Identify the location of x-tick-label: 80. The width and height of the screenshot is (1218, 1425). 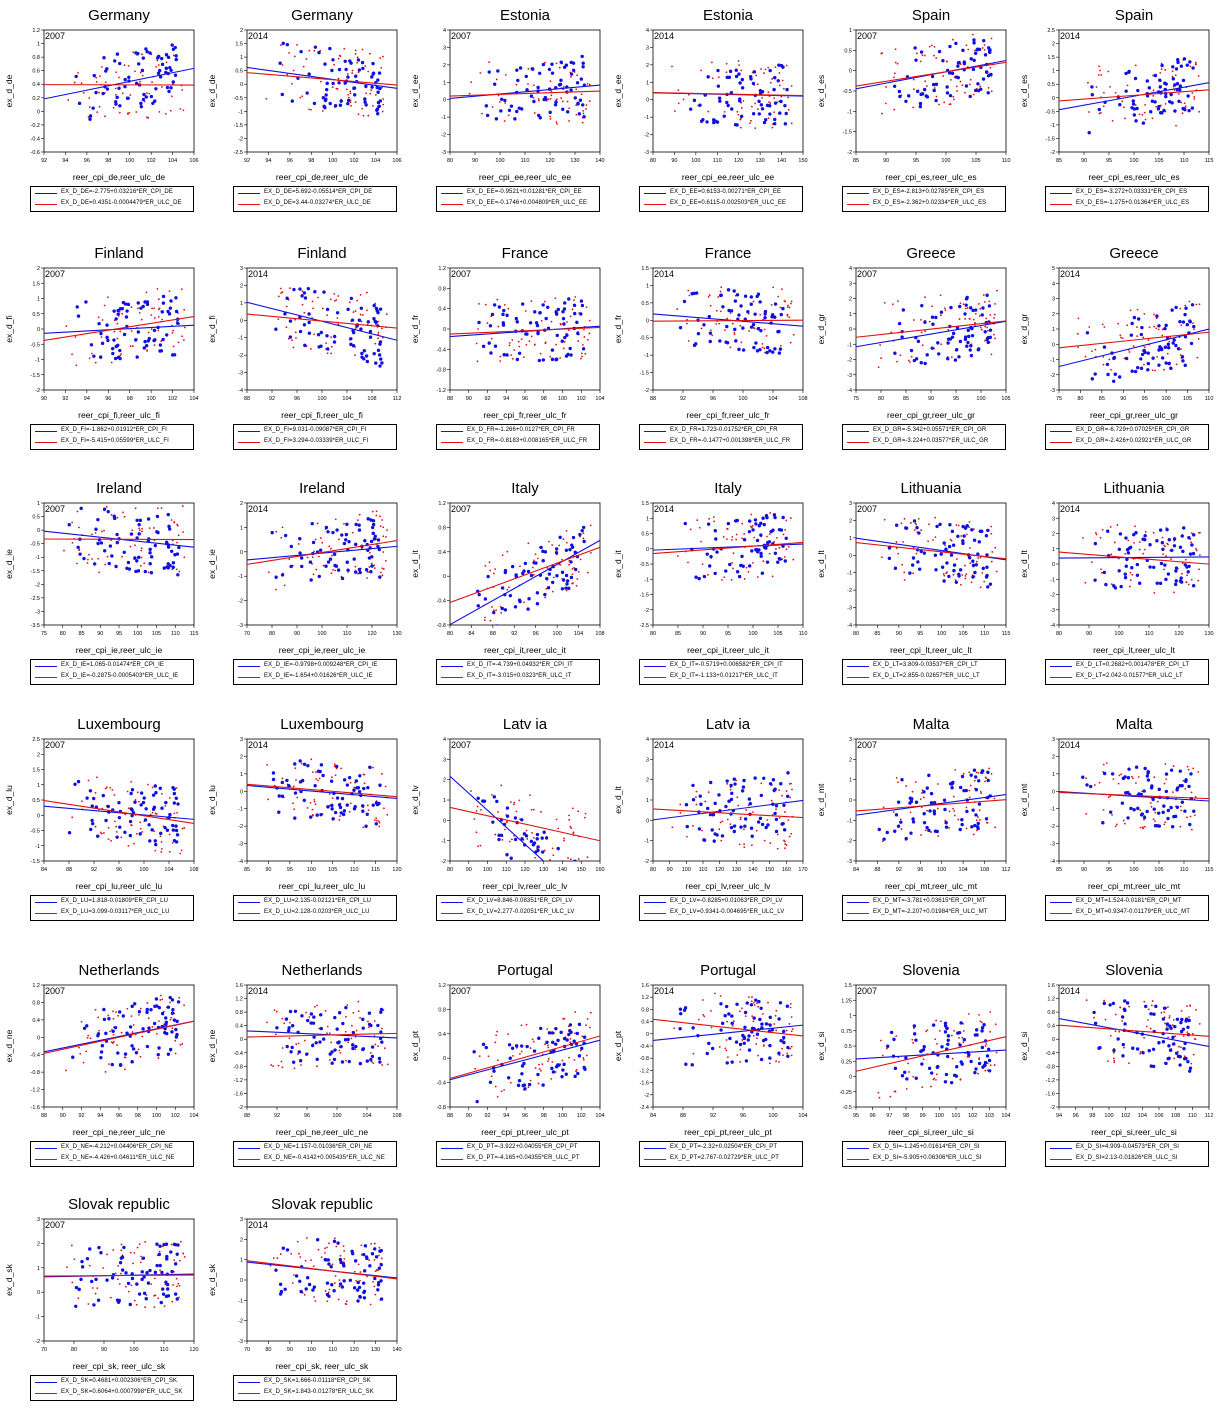
(856, 634).